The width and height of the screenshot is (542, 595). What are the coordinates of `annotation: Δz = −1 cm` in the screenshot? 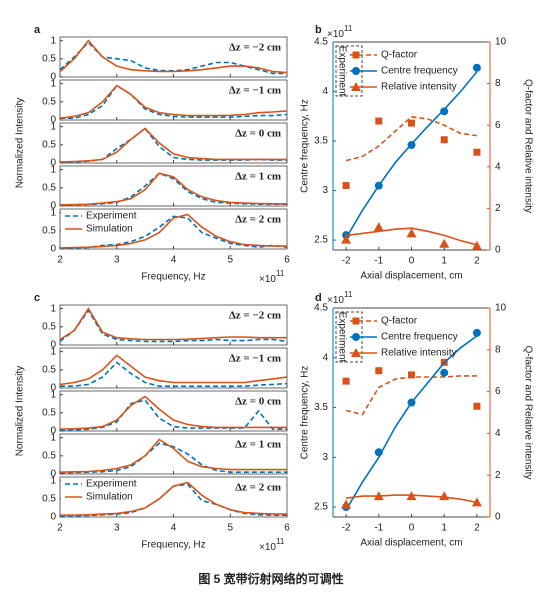 It's located at (255, 359).